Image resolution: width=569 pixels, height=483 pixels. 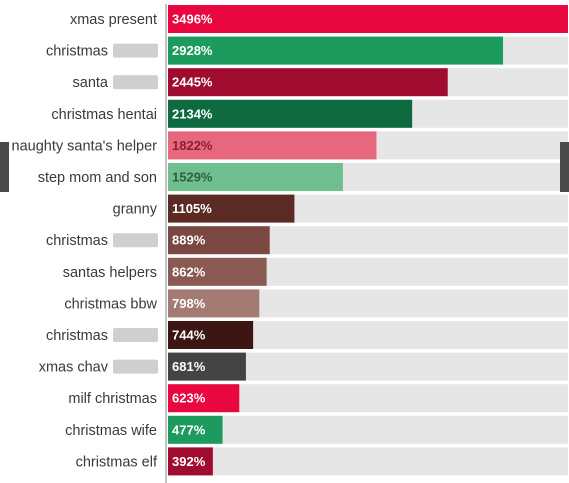 I want to click on bar-row: 1529% step mom and son, so click(x=303, y=177).